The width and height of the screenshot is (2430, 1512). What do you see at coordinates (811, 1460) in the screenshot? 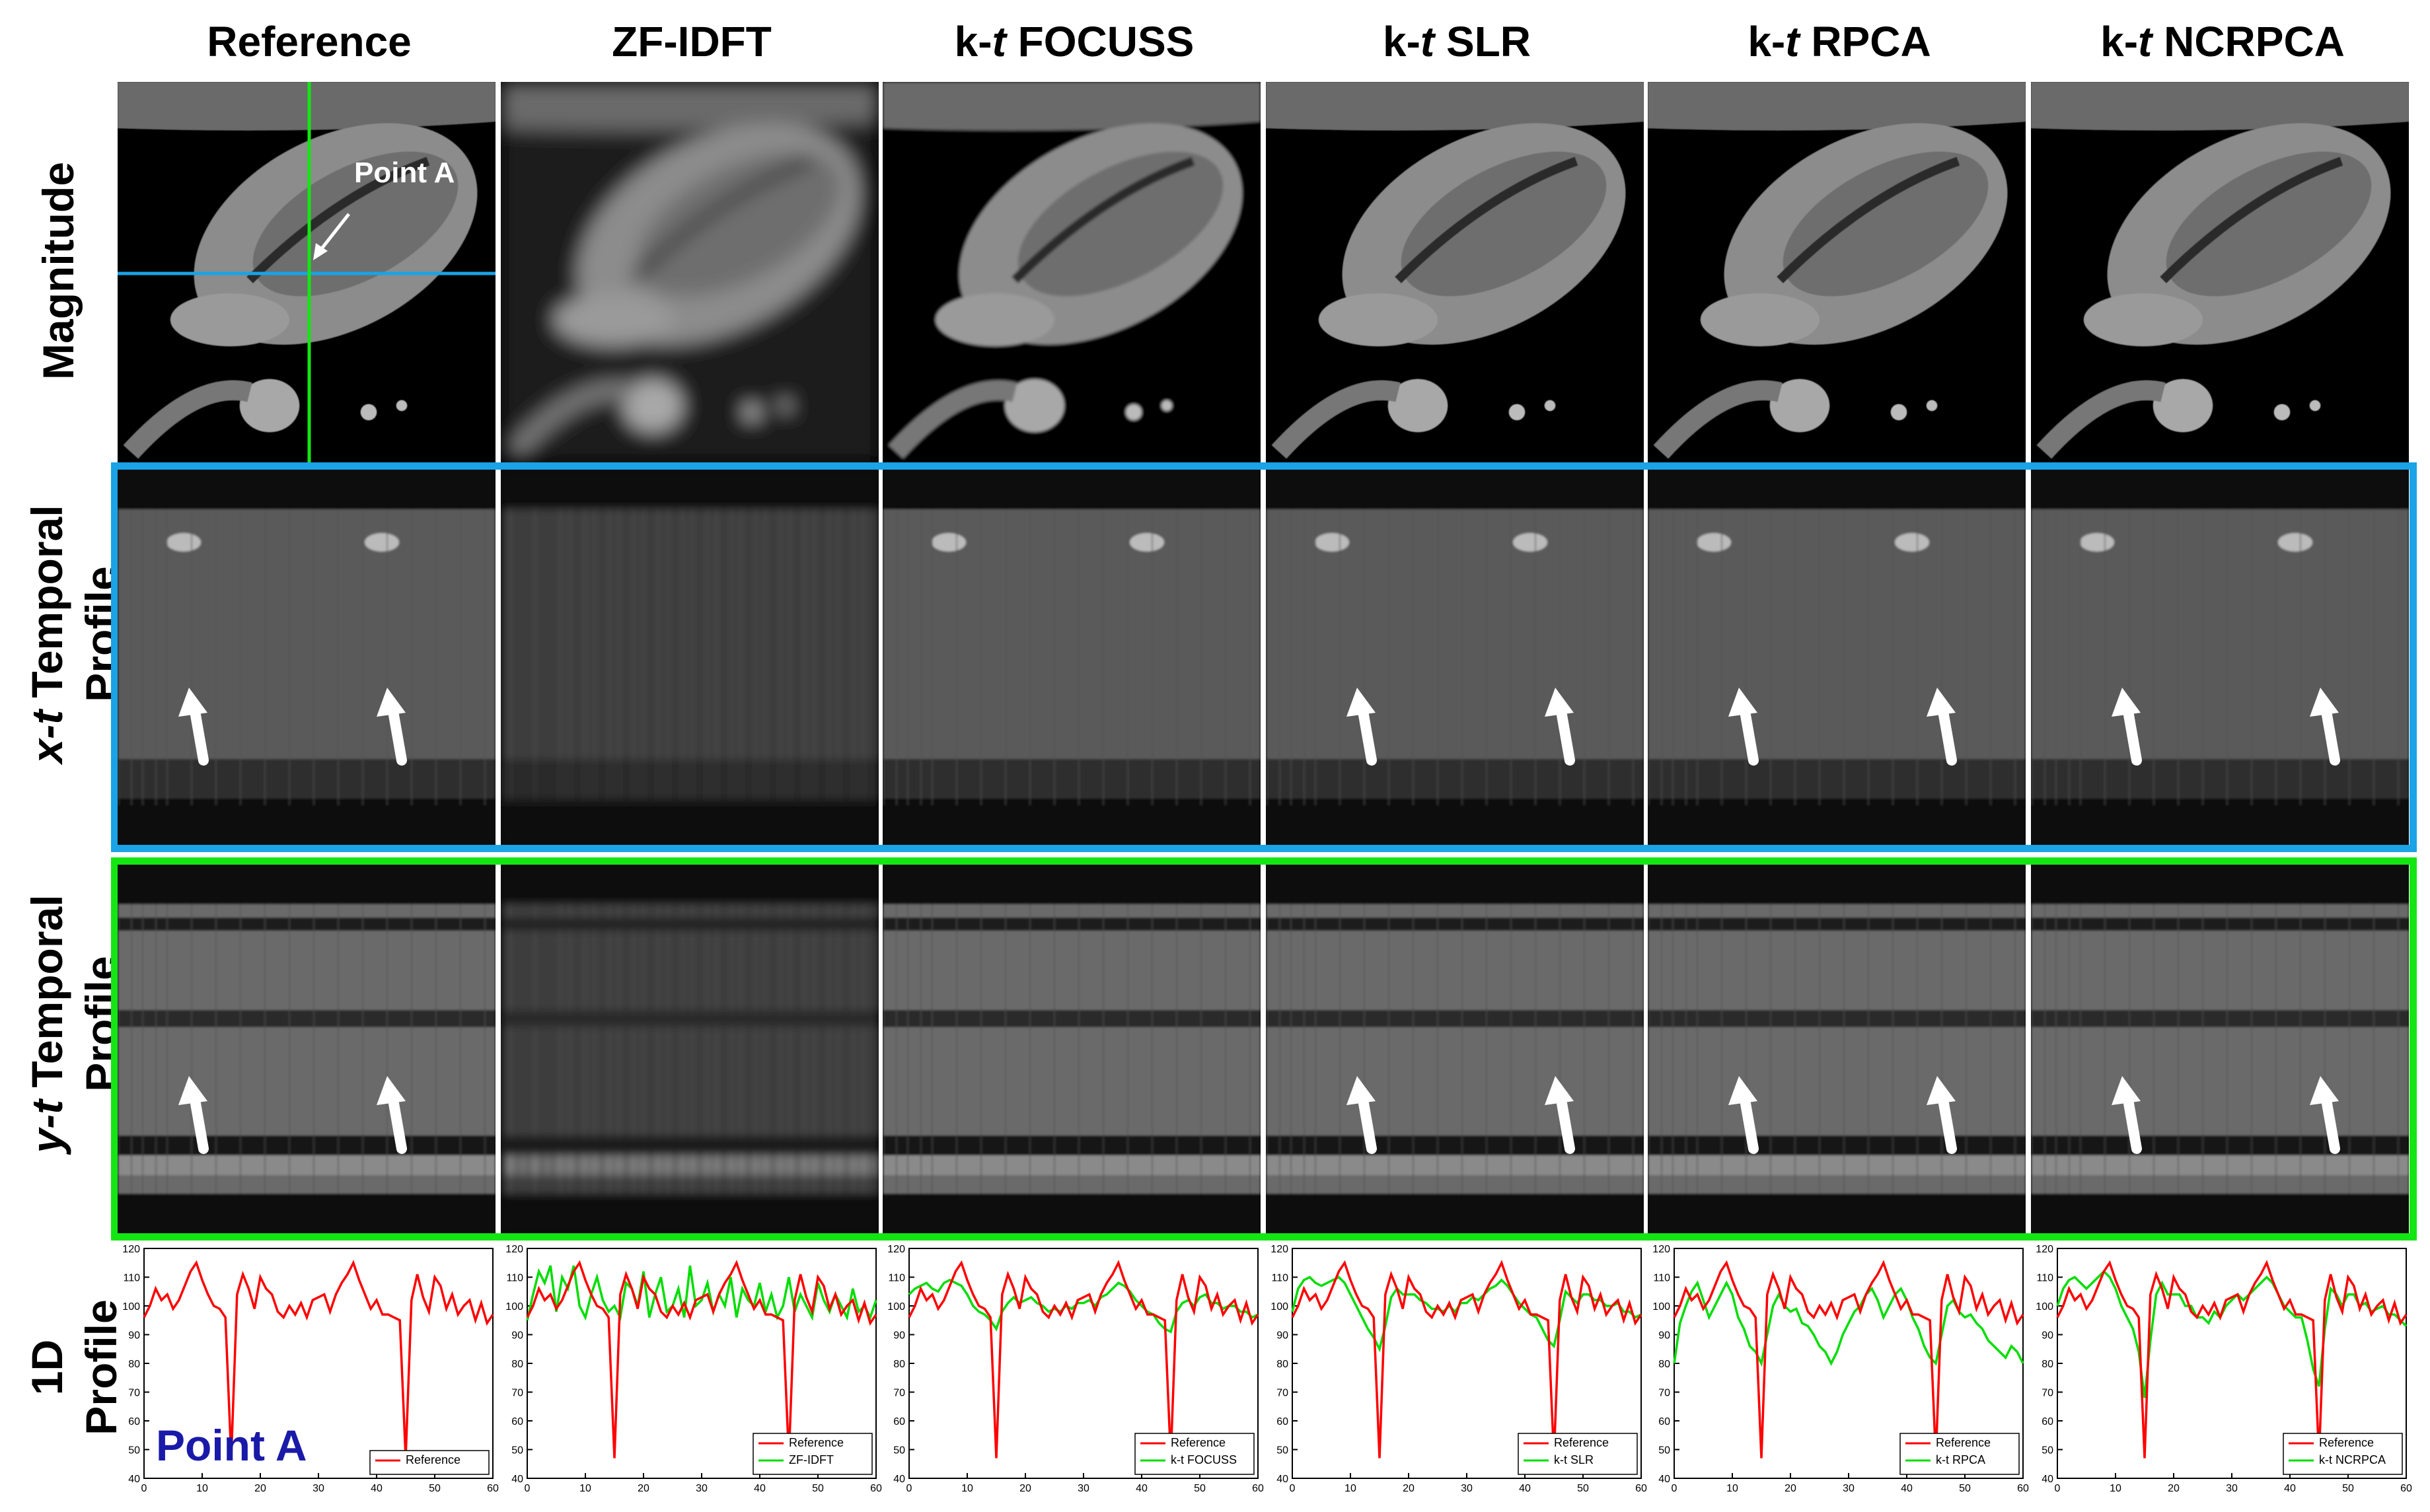
I see `legend-entry: ZF-IDFT` at bounding box center [811, 1460].